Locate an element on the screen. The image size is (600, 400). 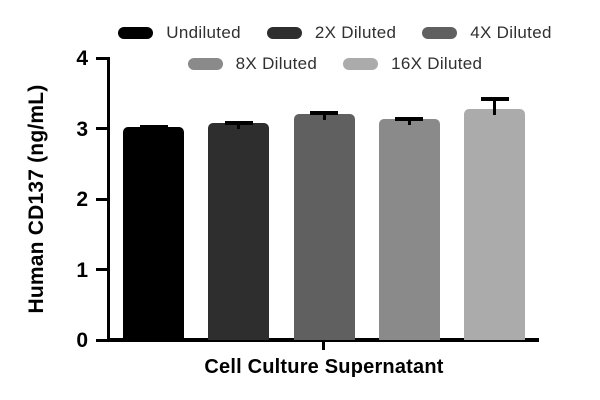
y-tick-label-0: 0 is located at coordinates (82, 340).